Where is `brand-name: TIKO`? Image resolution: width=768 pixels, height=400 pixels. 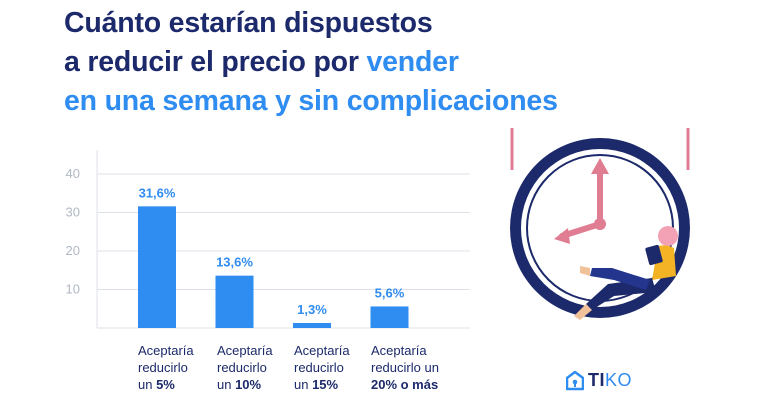 brand-name: TIKO is located at coordinates (610, 380).